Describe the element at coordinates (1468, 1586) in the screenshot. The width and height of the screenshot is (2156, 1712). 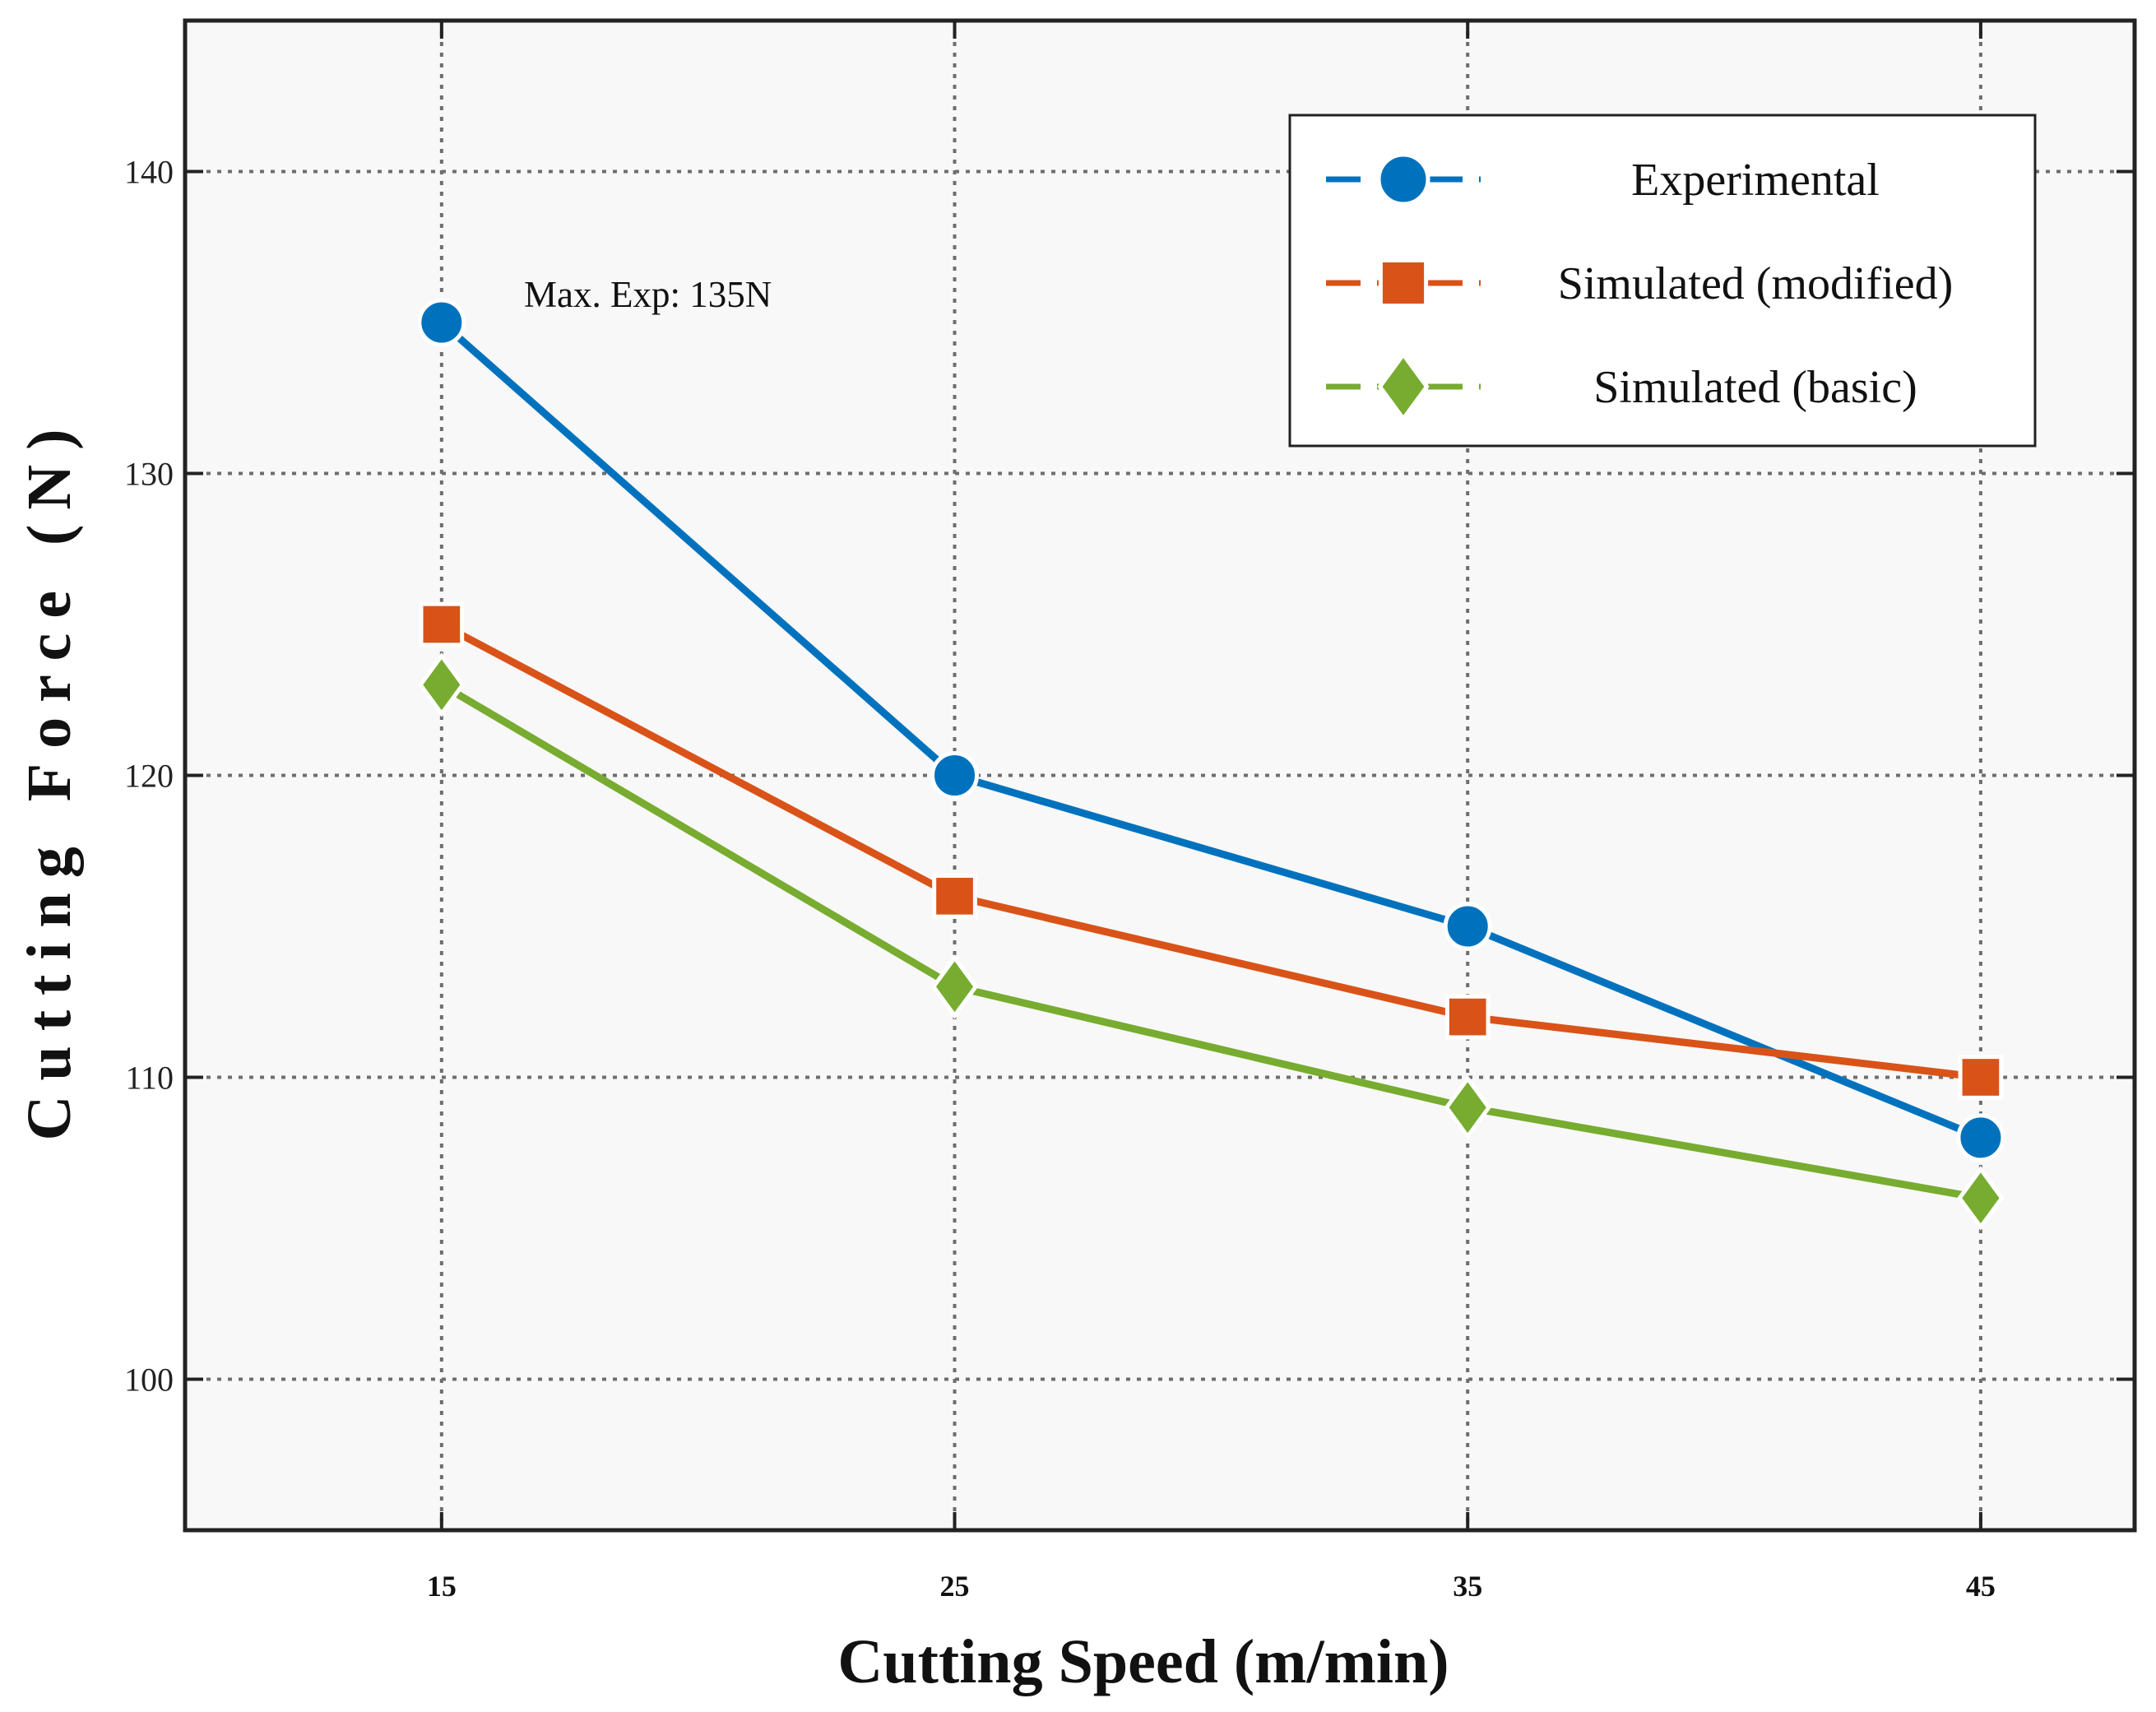
I see `x-tick-label: 35` at that location.